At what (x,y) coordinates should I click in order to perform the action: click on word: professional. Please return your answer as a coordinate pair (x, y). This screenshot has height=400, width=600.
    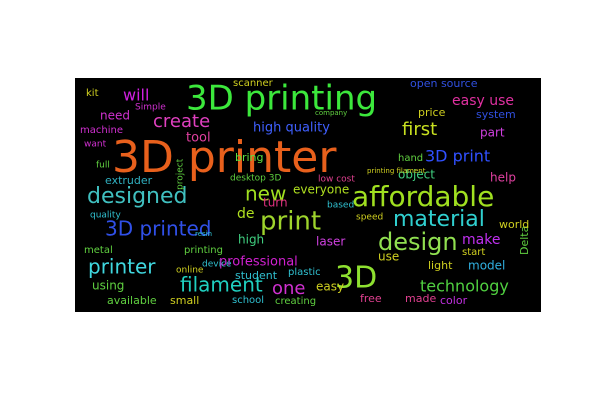
    Looking at the image, I should click on (258, 262).